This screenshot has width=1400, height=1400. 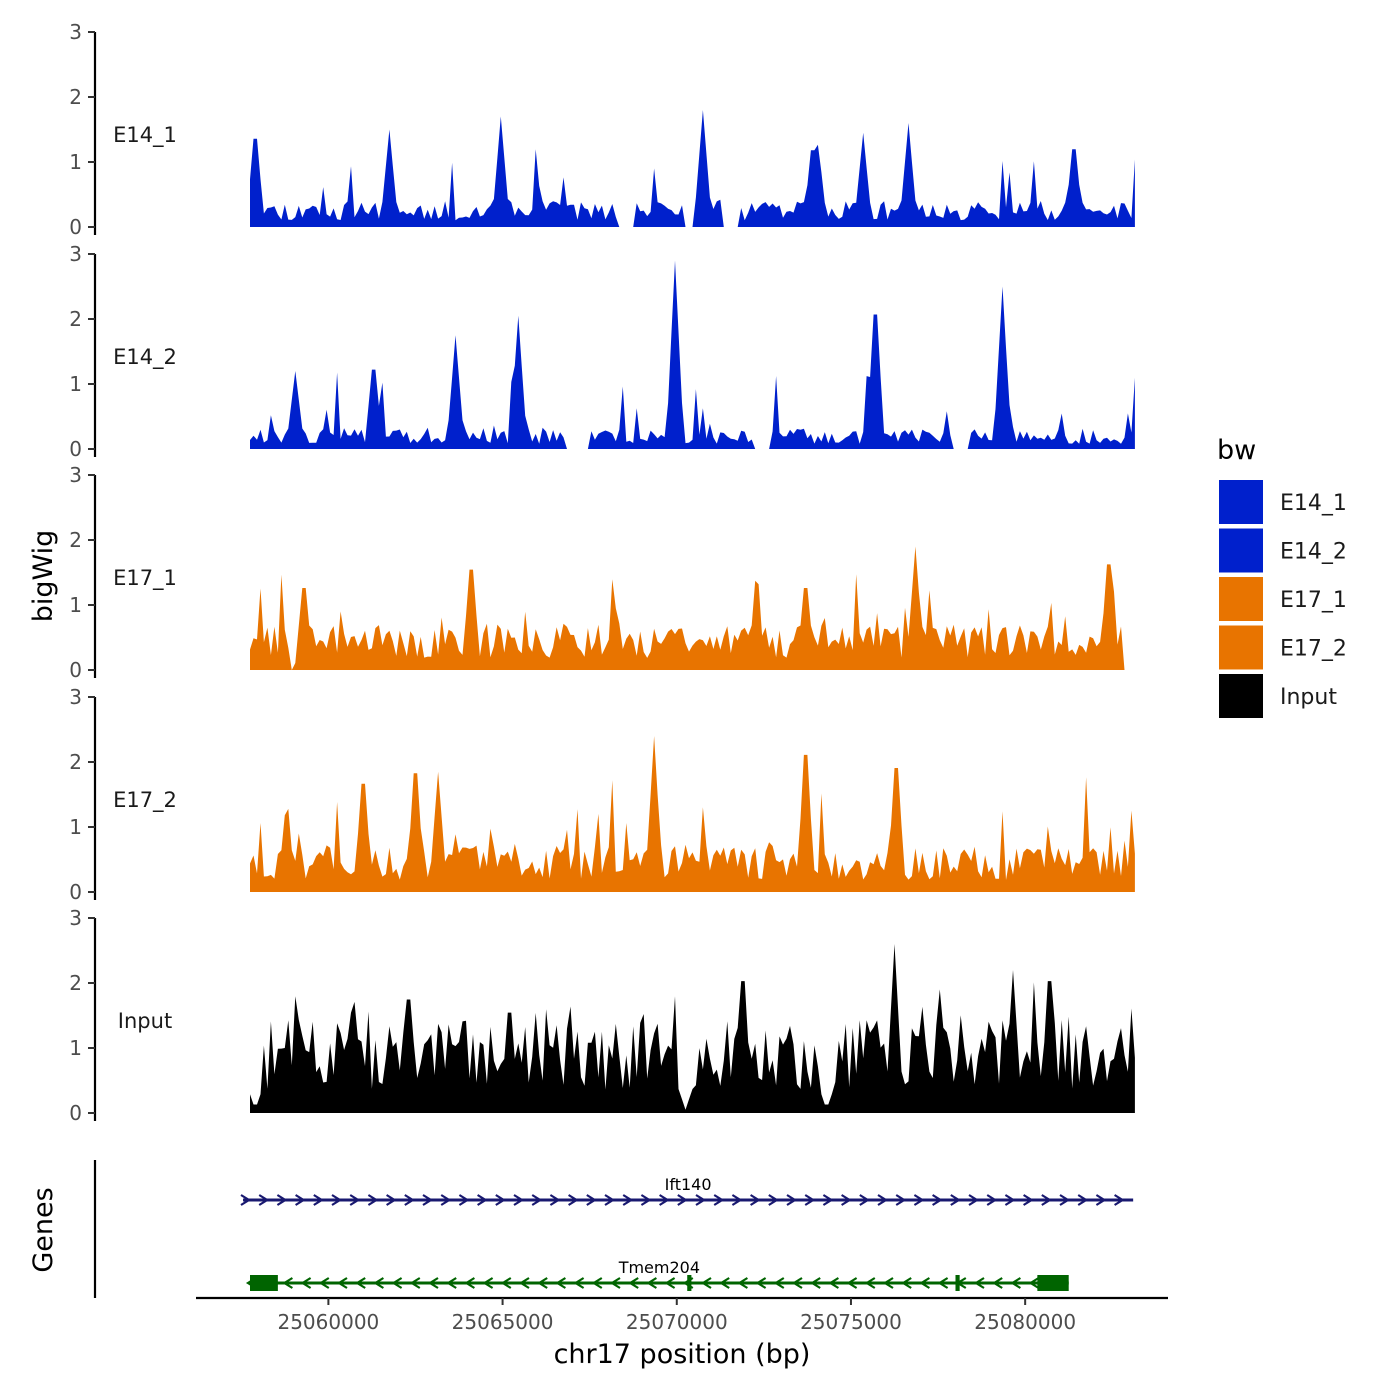 What do you see at coordinates (145, 1021) in the screenshot?
I see `track-label: Input` at bounding box center [145, 1021].